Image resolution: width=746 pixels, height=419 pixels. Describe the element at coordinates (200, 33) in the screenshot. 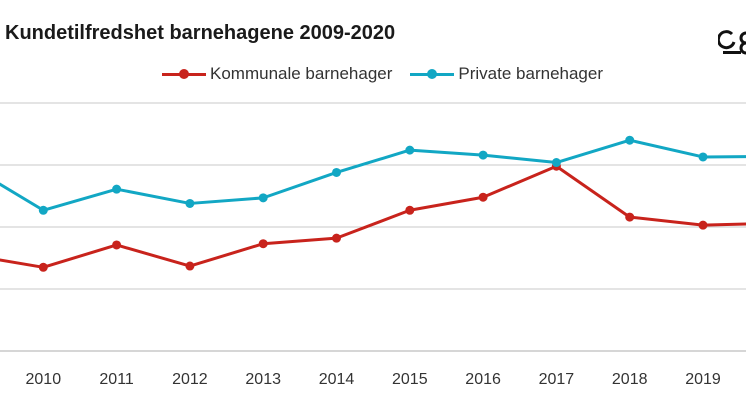

I see `chart-title: Kundetilfredshet barnehagene 2009-2020` at that location.